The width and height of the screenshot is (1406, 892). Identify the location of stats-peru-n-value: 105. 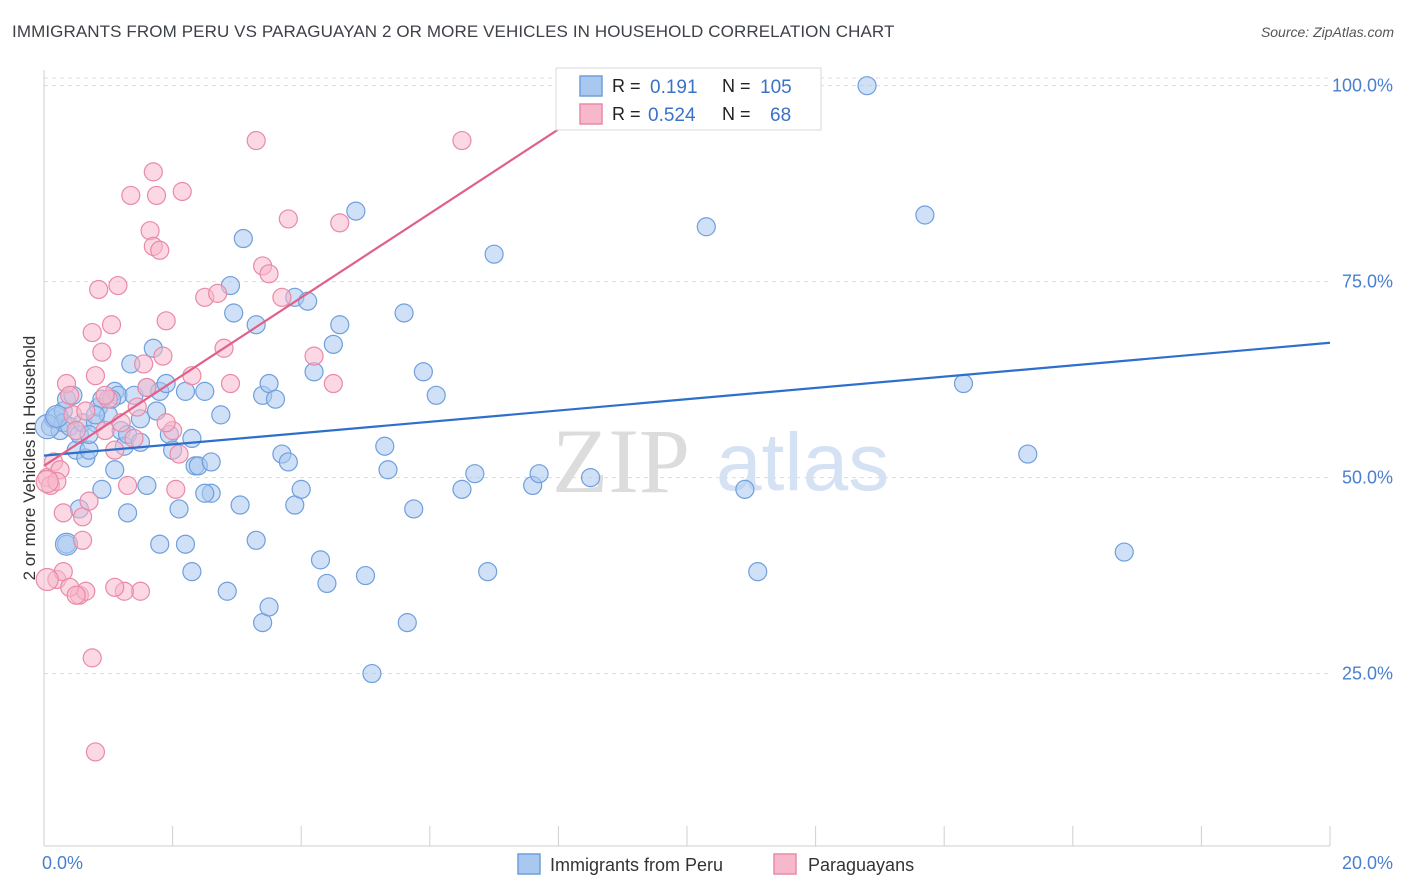
(776, 87).